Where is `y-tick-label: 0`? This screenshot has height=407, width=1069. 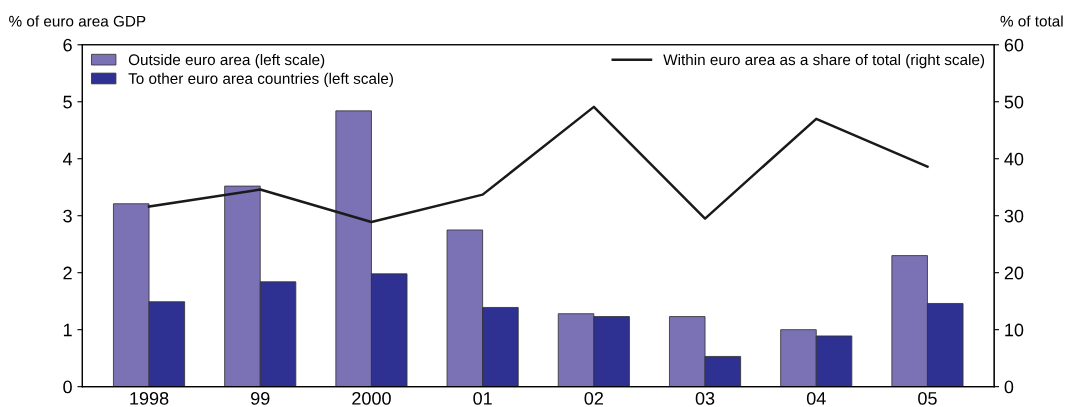
y-tick-label: 0 is located at coordinates (67, 387).